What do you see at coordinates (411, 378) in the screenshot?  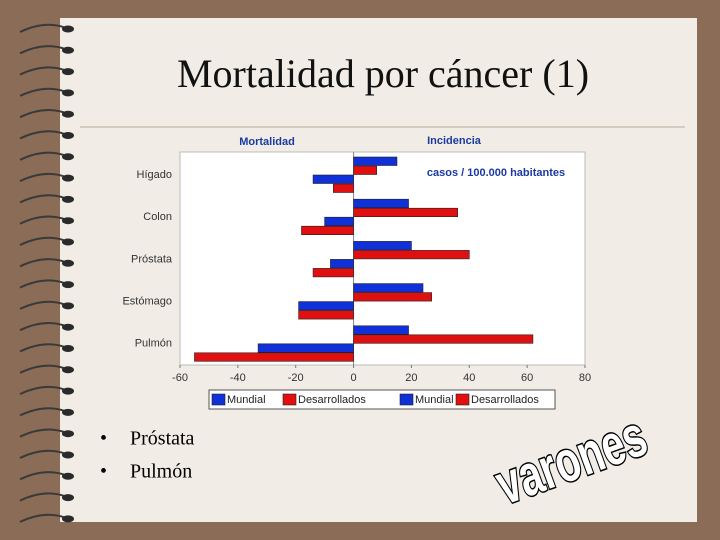 I see `x-tick-label: 20` at bounding box center [411, 378].